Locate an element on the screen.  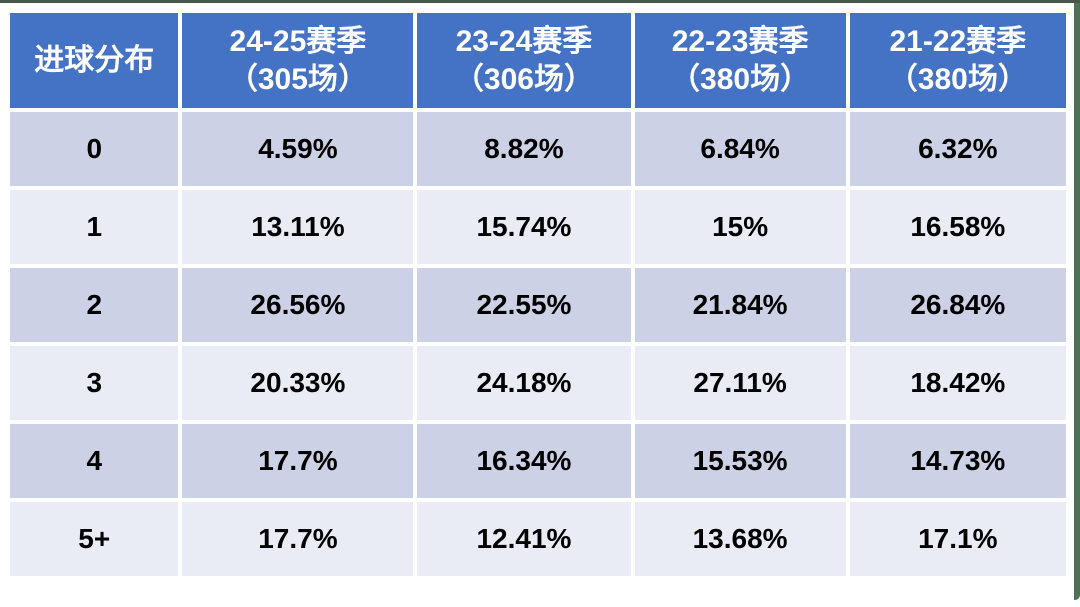
season-name: 23-24赛季 is located at coordinates (524, 41).